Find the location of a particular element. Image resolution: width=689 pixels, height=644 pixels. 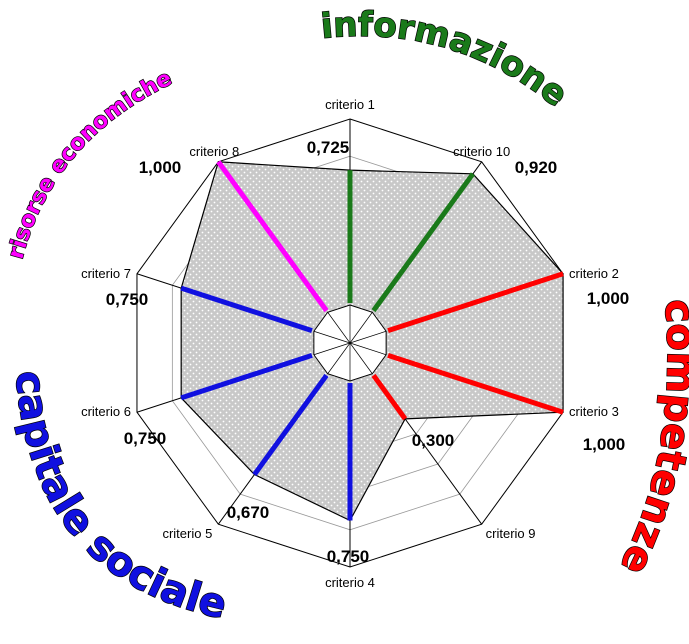

value-label: 0,670 is located at coordinates (248, 512).